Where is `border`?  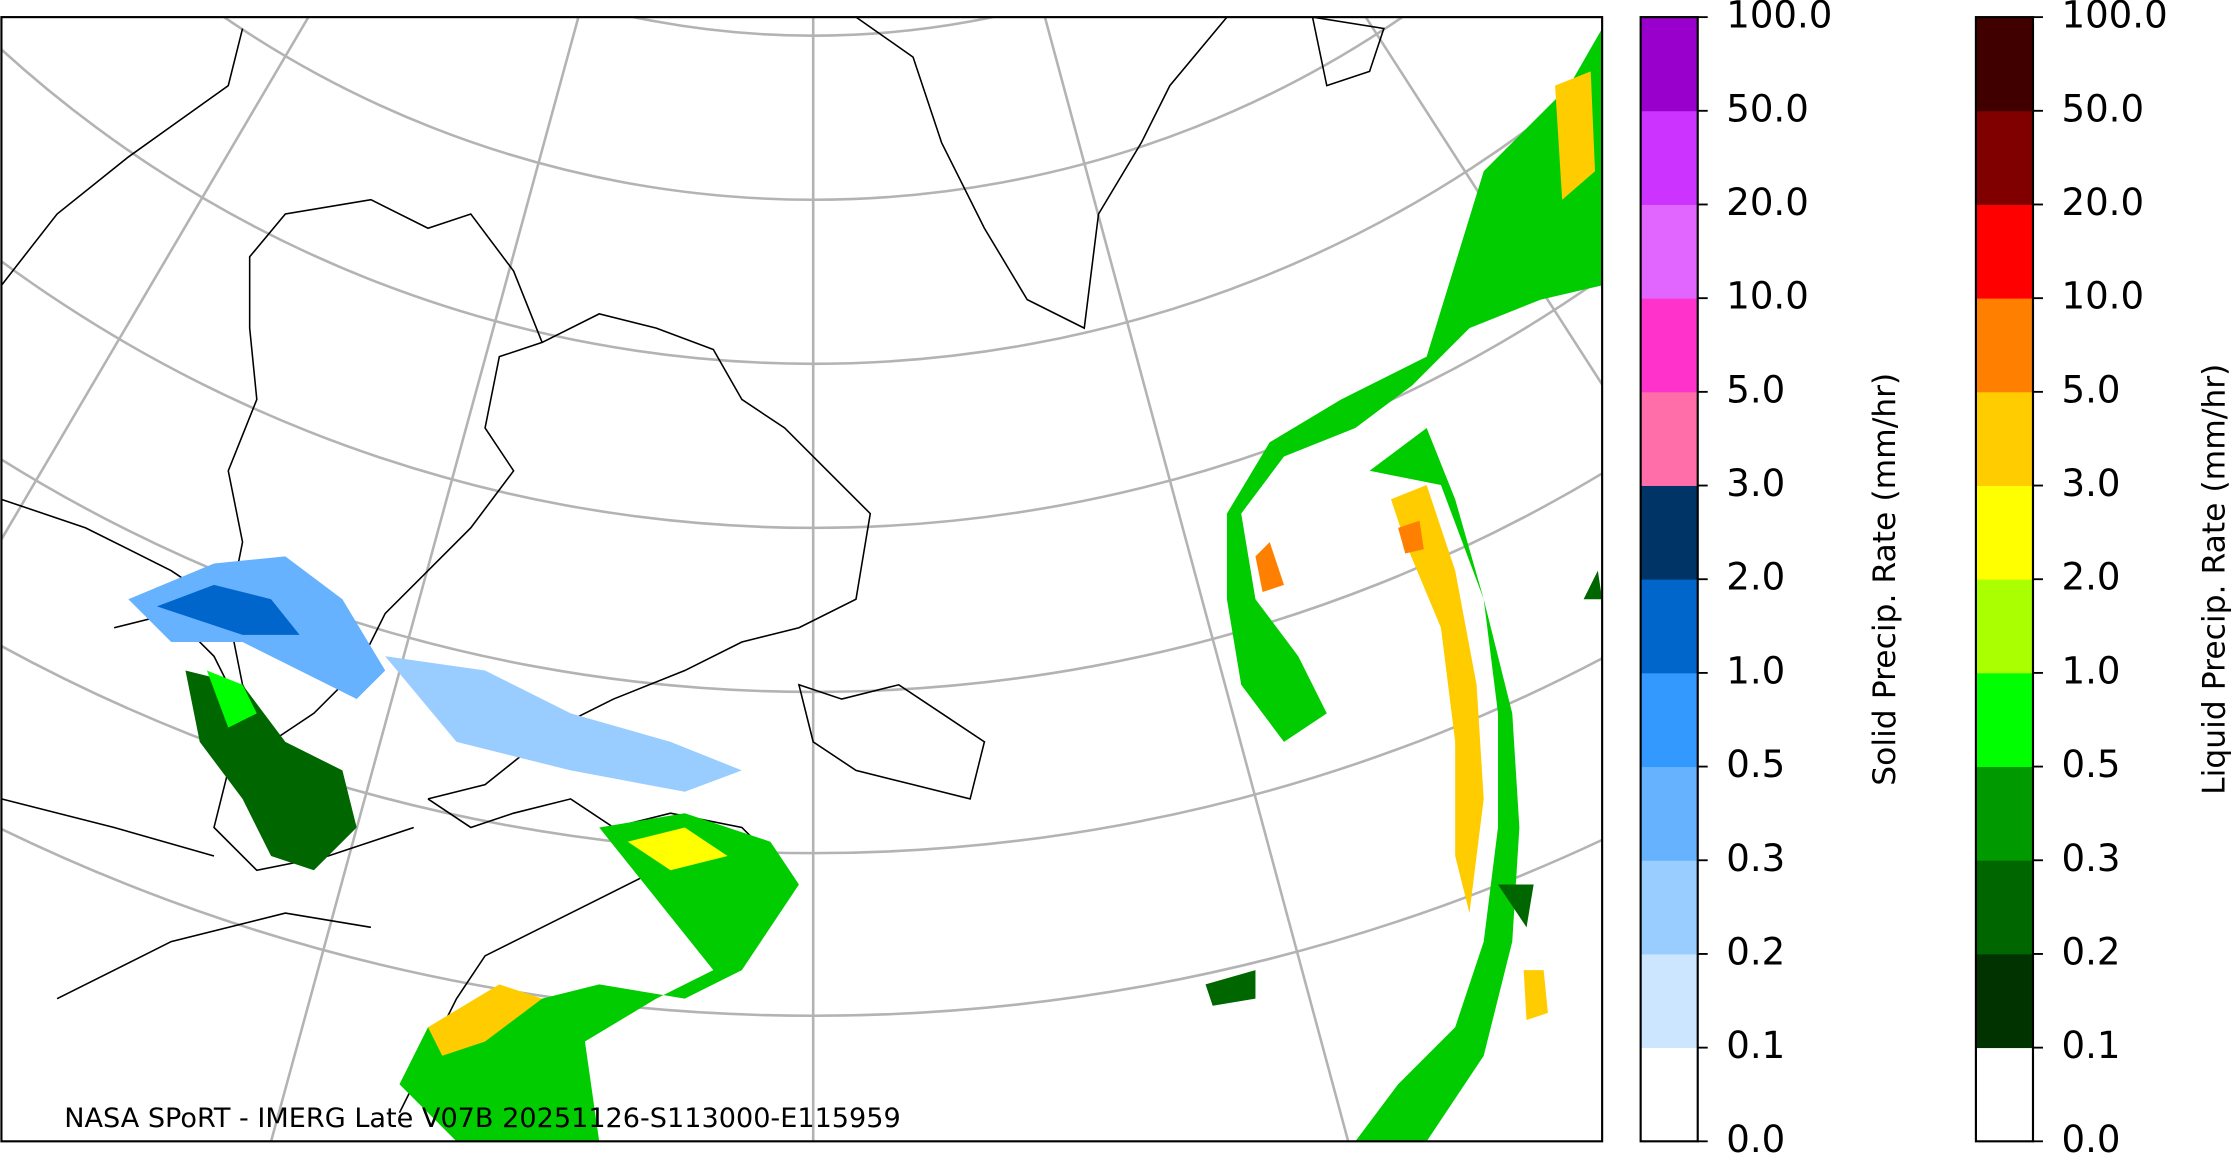
border is located at coordinates (186, 514).